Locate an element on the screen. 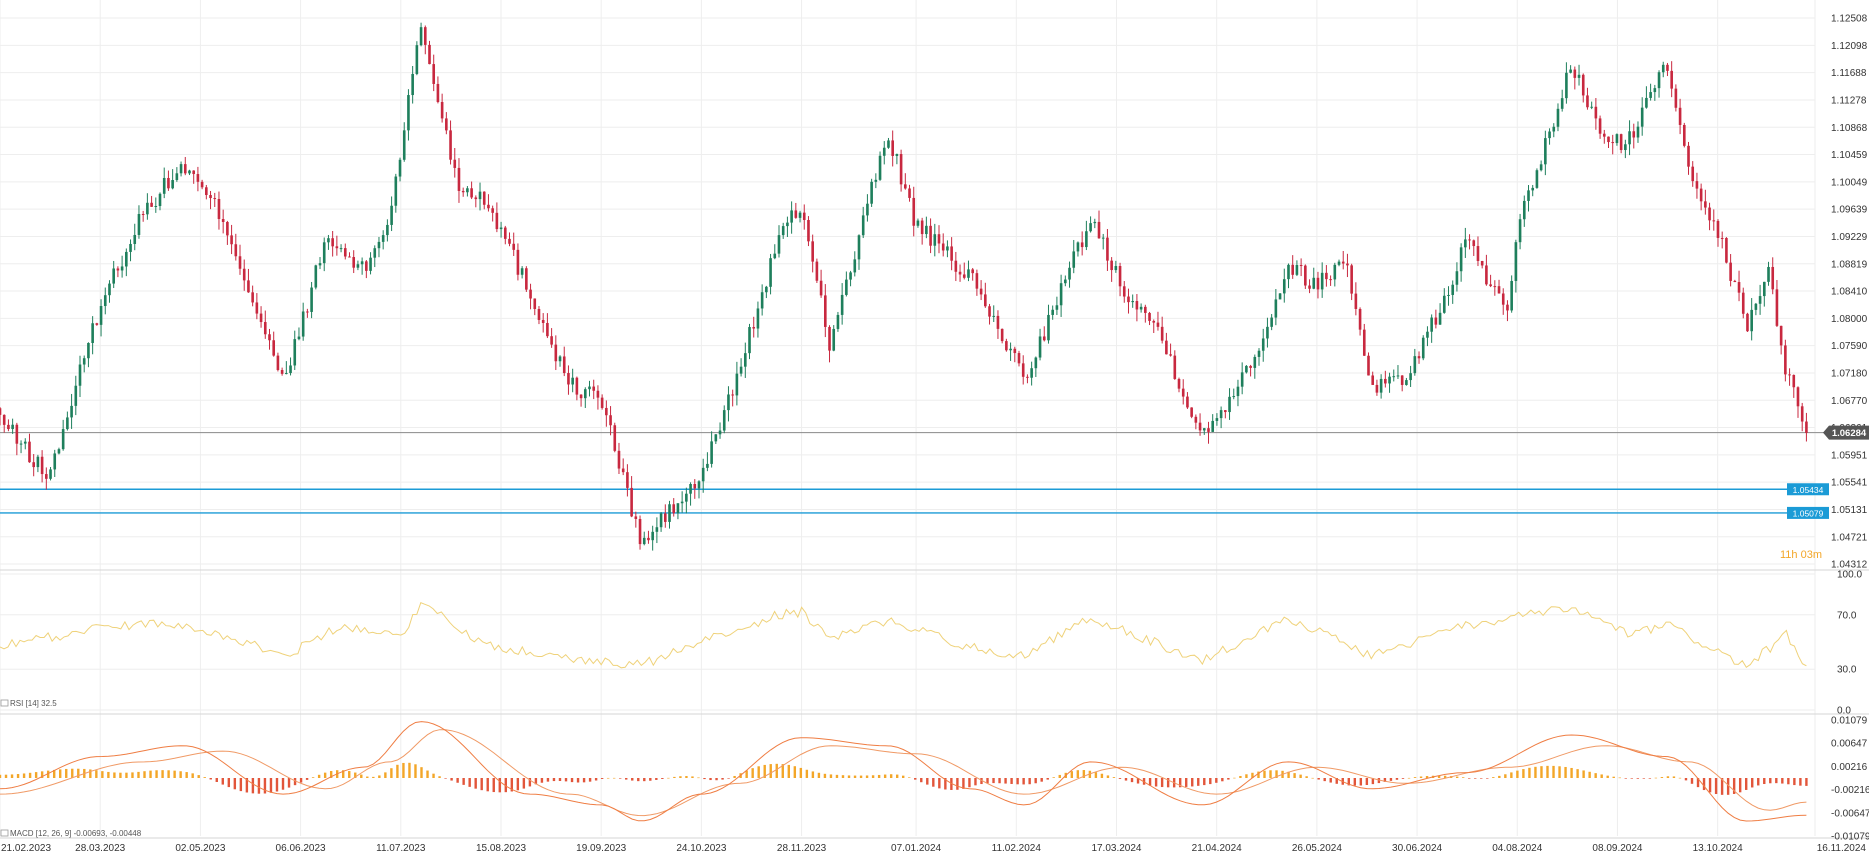 The image size is (1869, 863). rsi-tick-label: 0.0 is located at coordinates (1844, 711).